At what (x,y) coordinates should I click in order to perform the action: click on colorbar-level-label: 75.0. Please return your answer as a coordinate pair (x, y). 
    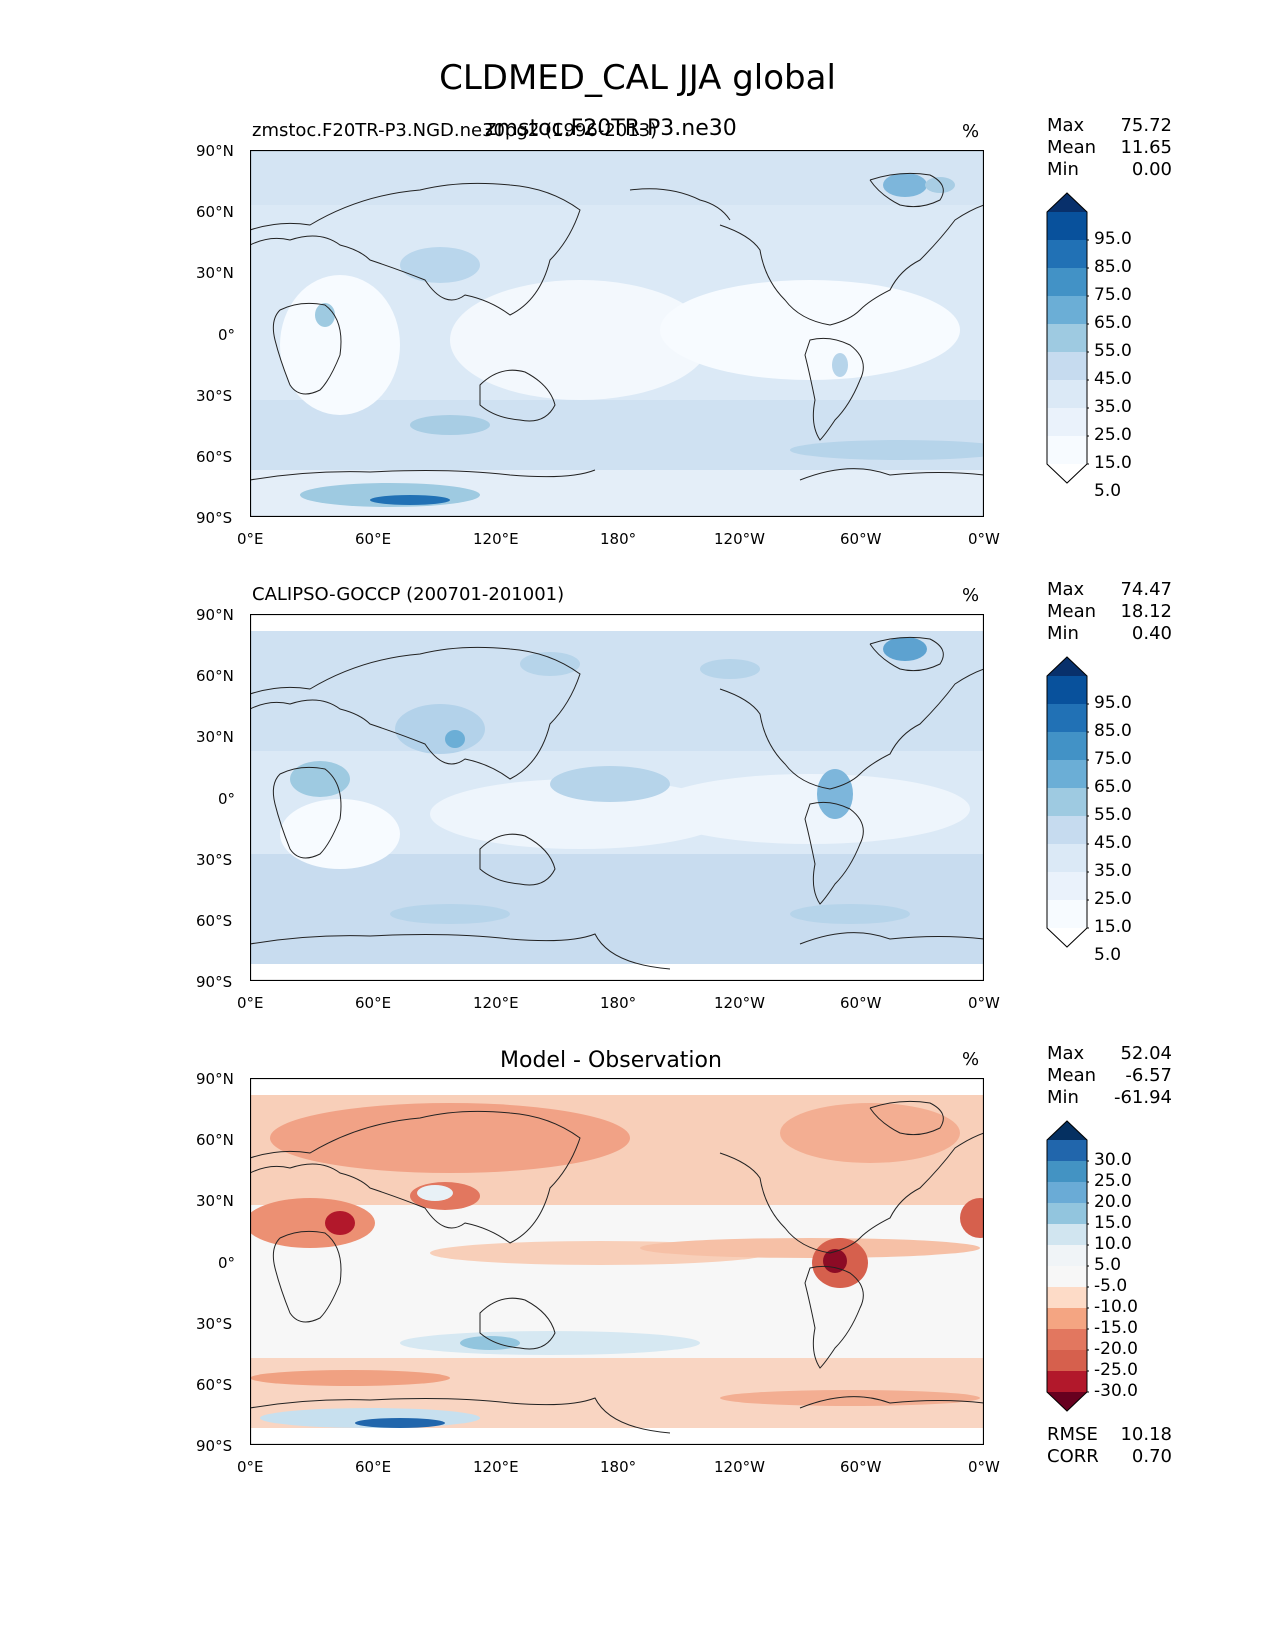
    Looking at the image, I should click on (1113, 759).